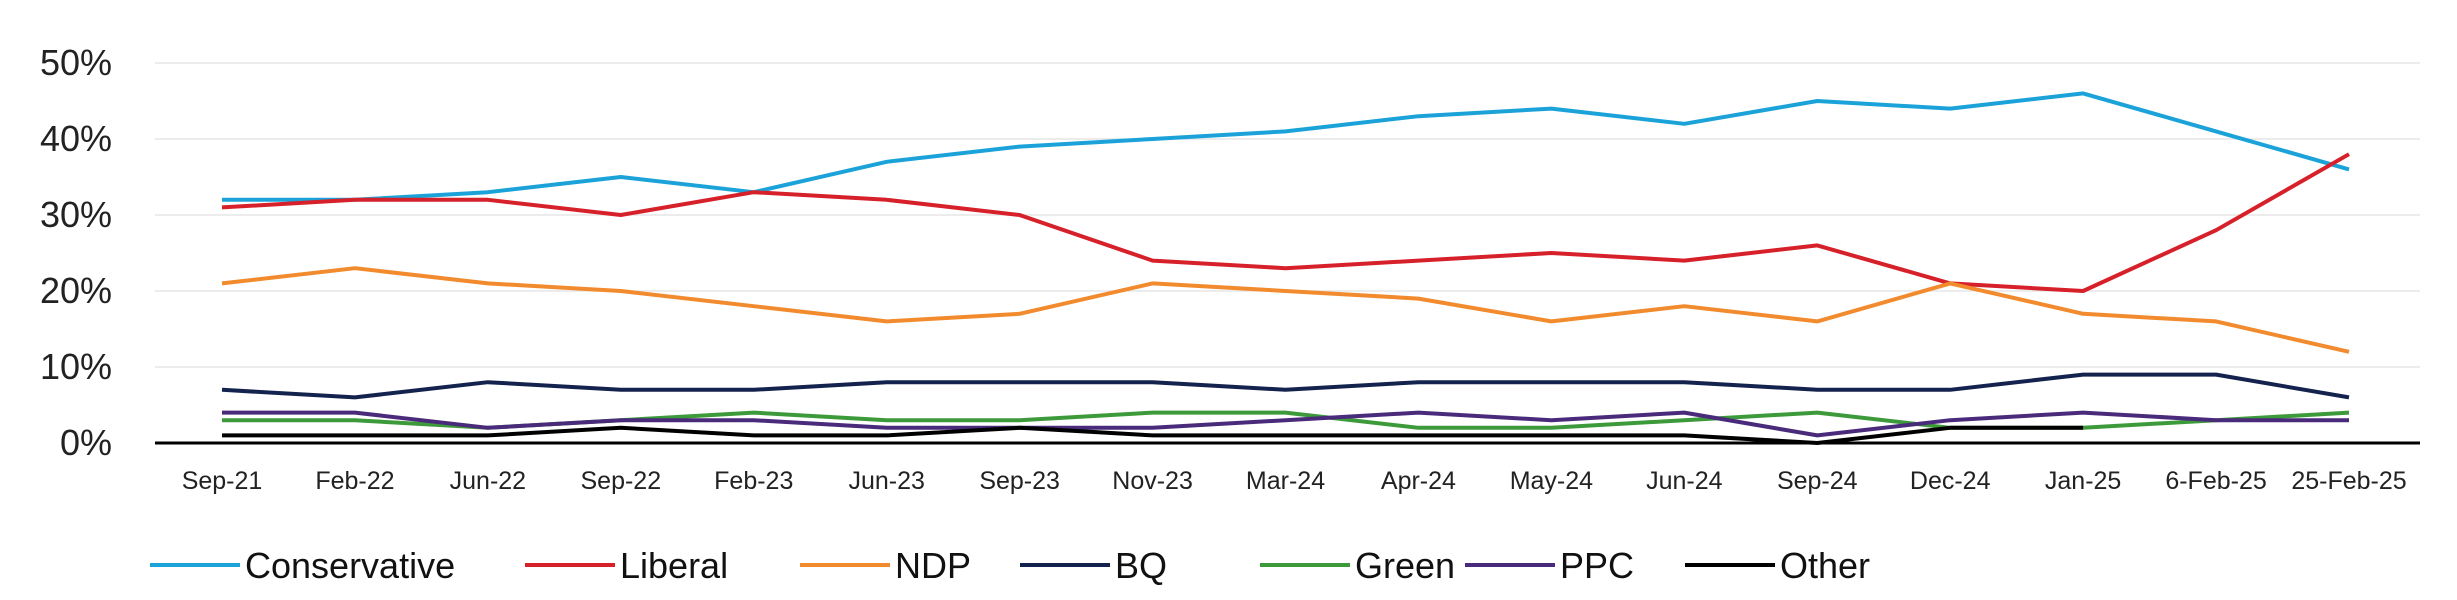  Describe the element at coordinates (933, 565) in the screenshot. I see `legend-label-ndp: NDP` at that location.